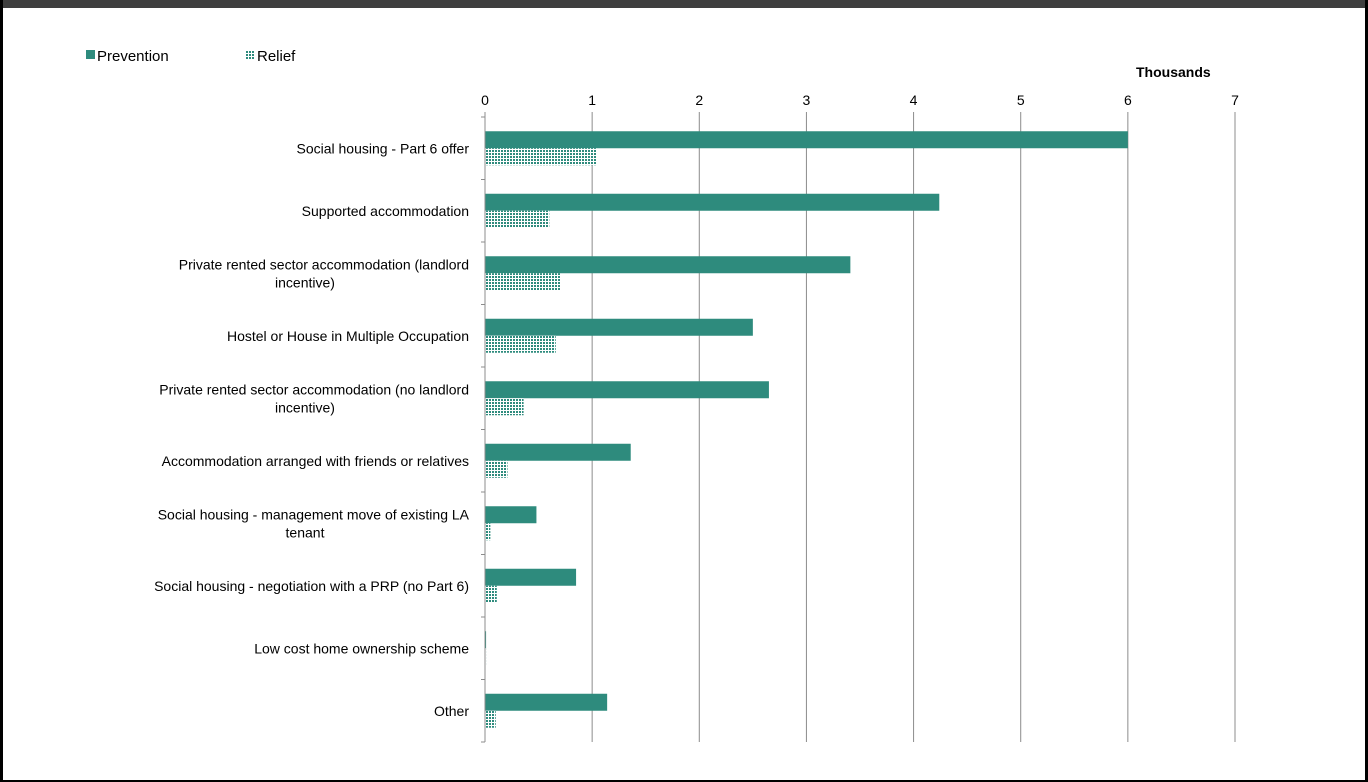 Image resolution: width=1368 pixels, height=782 pixels. What do you see at coordinates (348, 336) in the screenshot?
I see `category-label: Hostel or House in Multiple Occupation` at bounding box center [348, 336].